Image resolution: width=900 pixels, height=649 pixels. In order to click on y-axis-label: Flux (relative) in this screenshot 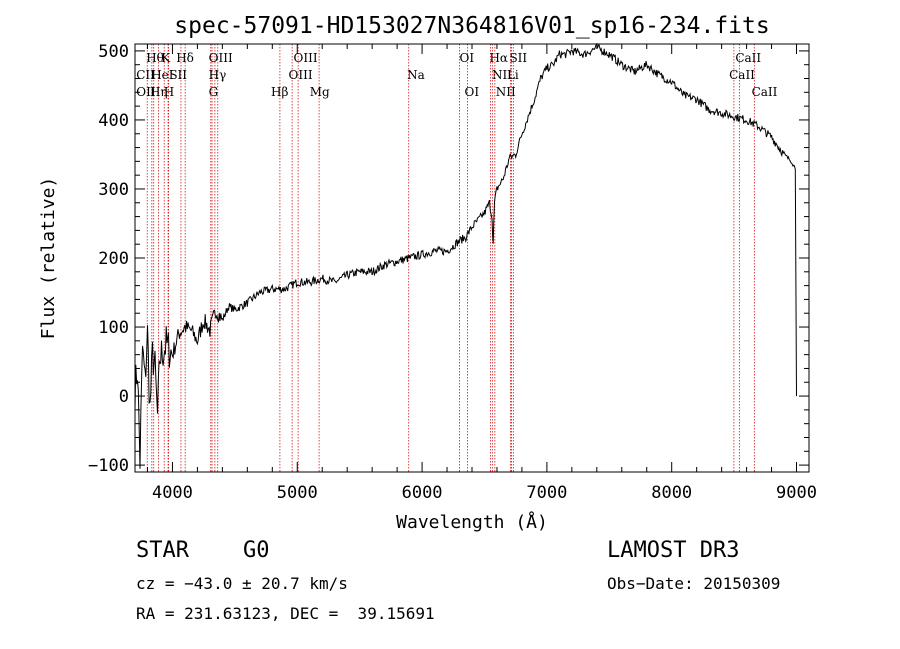, I will do `click(48, 258)`.